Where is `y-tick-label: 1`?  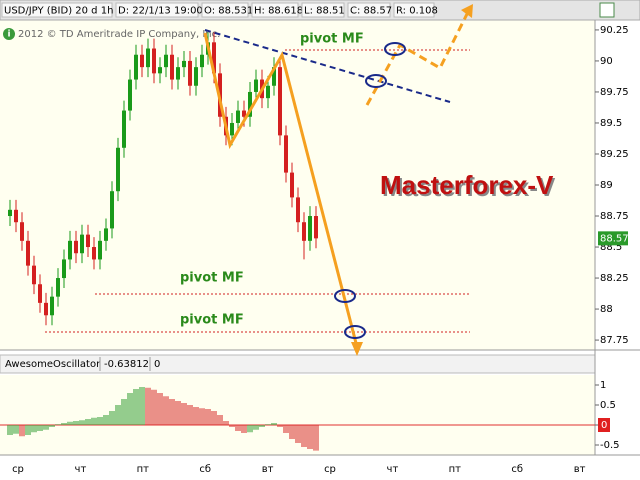 y-tick-label: 1 is located at coordinates (603, 385).